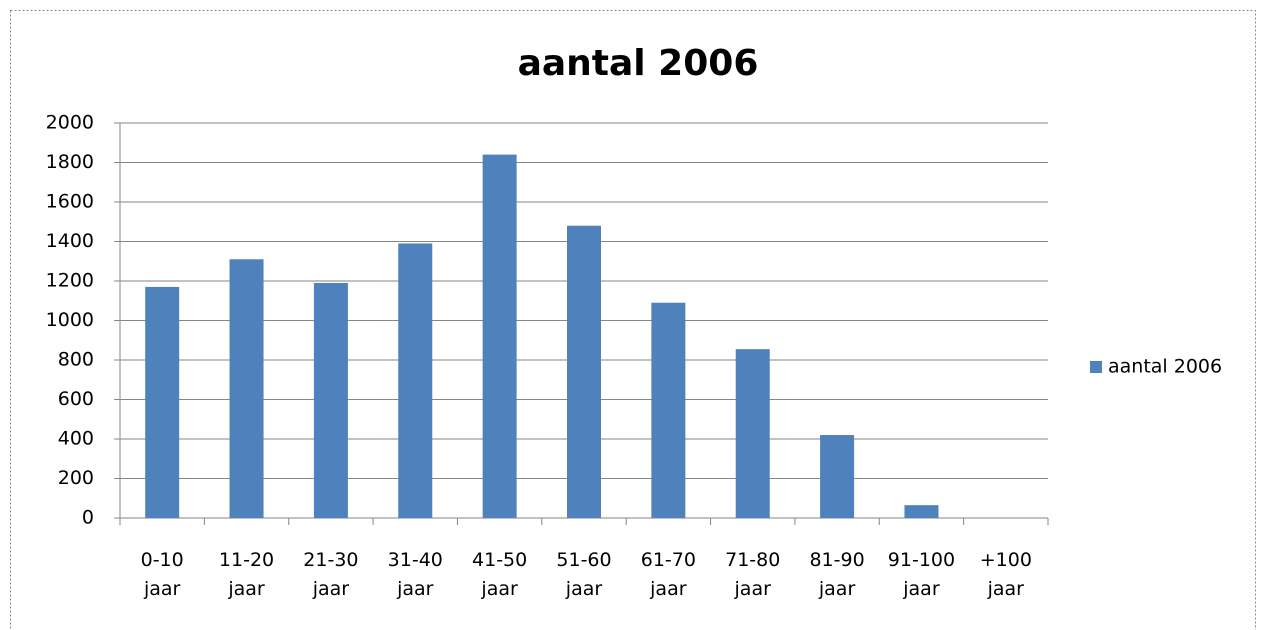 This screenshot has height=630, width=1266. I want to click on legend-swatch, so click(1096, 367).